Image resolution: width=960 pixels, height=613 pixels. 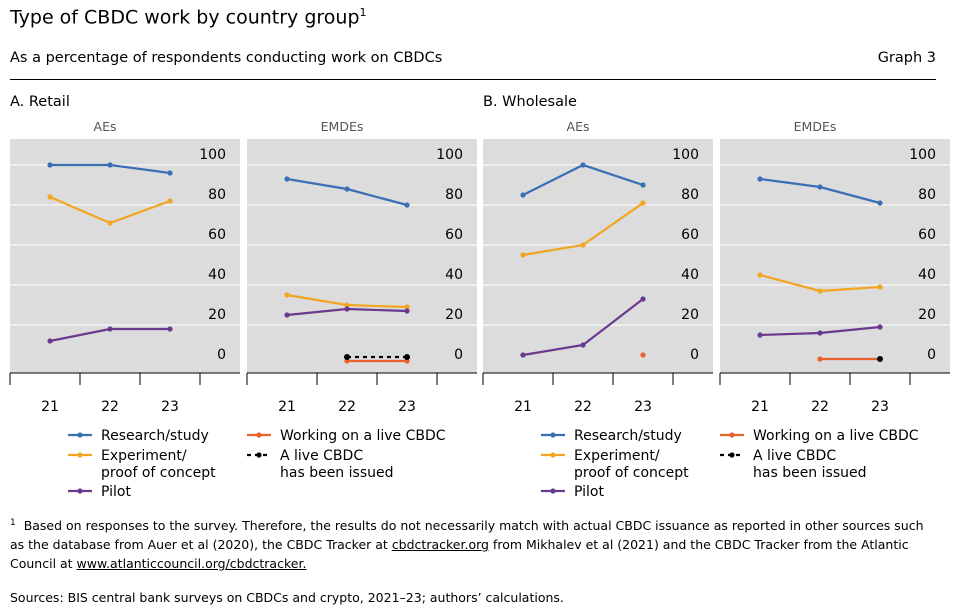 What do you see at coordinates (40, 102) in the screenshot?
I see `section-label: A. Retail` at bounding box center [40, 102].